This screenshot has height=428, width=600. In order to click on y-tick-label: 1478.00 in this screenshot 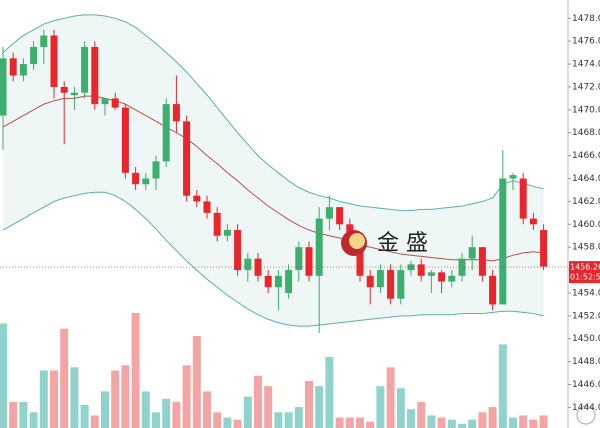, I will do `click(586, 19)`.